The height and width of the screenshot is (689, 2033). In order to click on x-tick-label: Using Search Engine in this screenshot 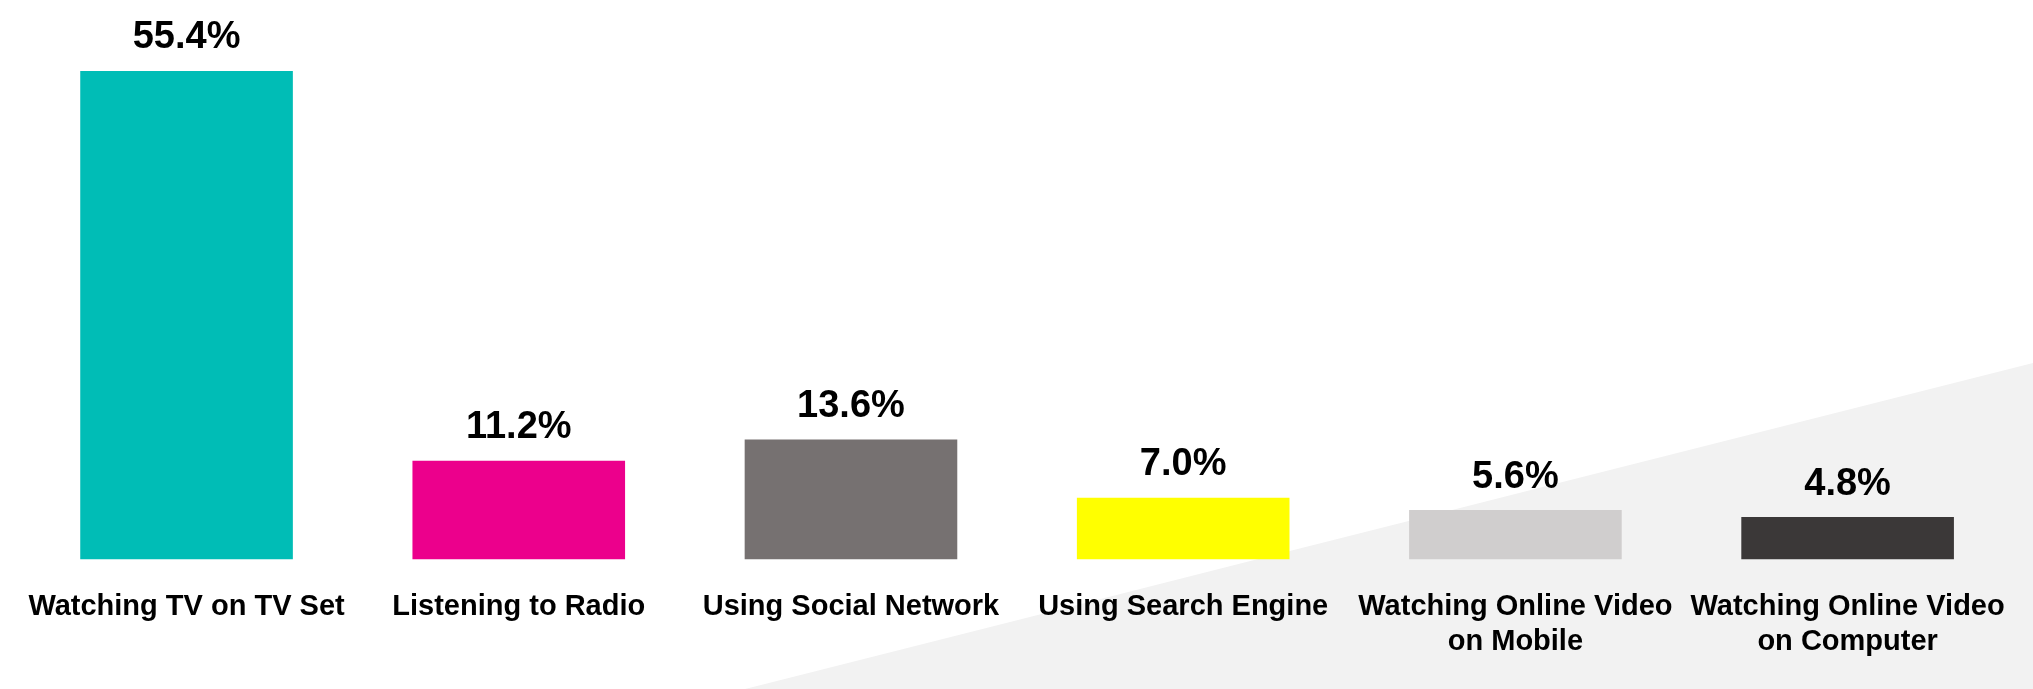, I will do `click(1183, 604)`.